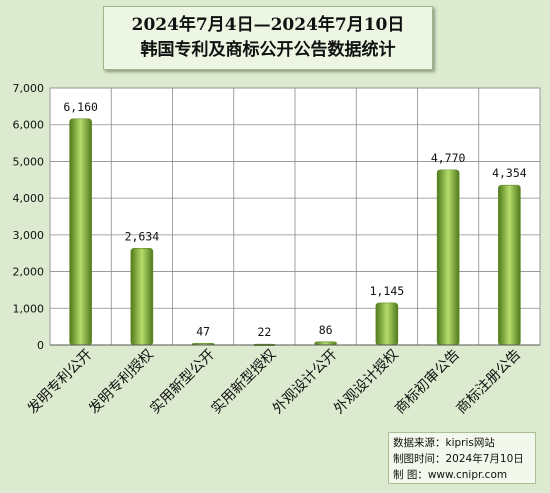  I want to click on chart-title-box: 2024年7月4日—2024年7月10日 韩国专利及商标公开公告数据统计, so click(268, 38).